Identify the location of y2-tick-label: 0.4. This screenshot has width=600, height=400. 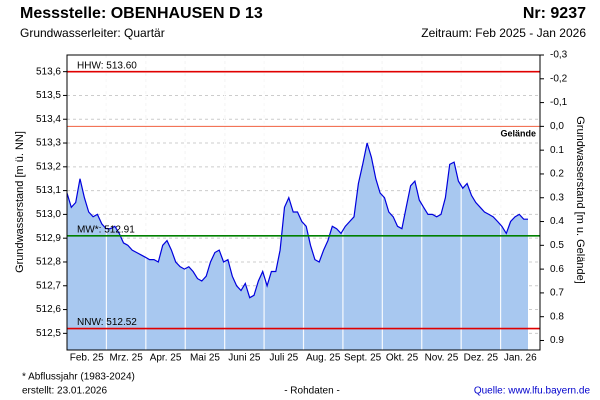
(557, 221).